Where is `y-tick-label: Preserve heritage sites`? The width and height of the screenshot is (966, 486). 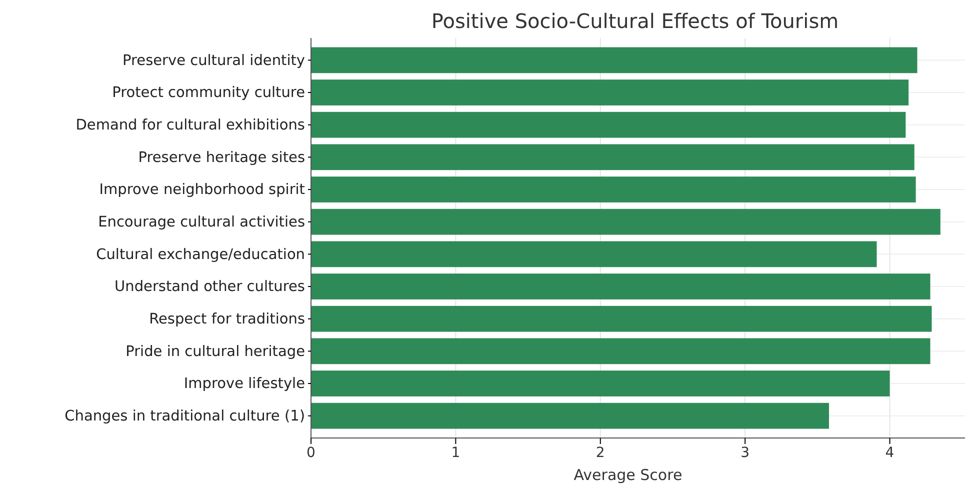
y-tick-label: Preserve heritage sites is located at coordinates (221, 158).